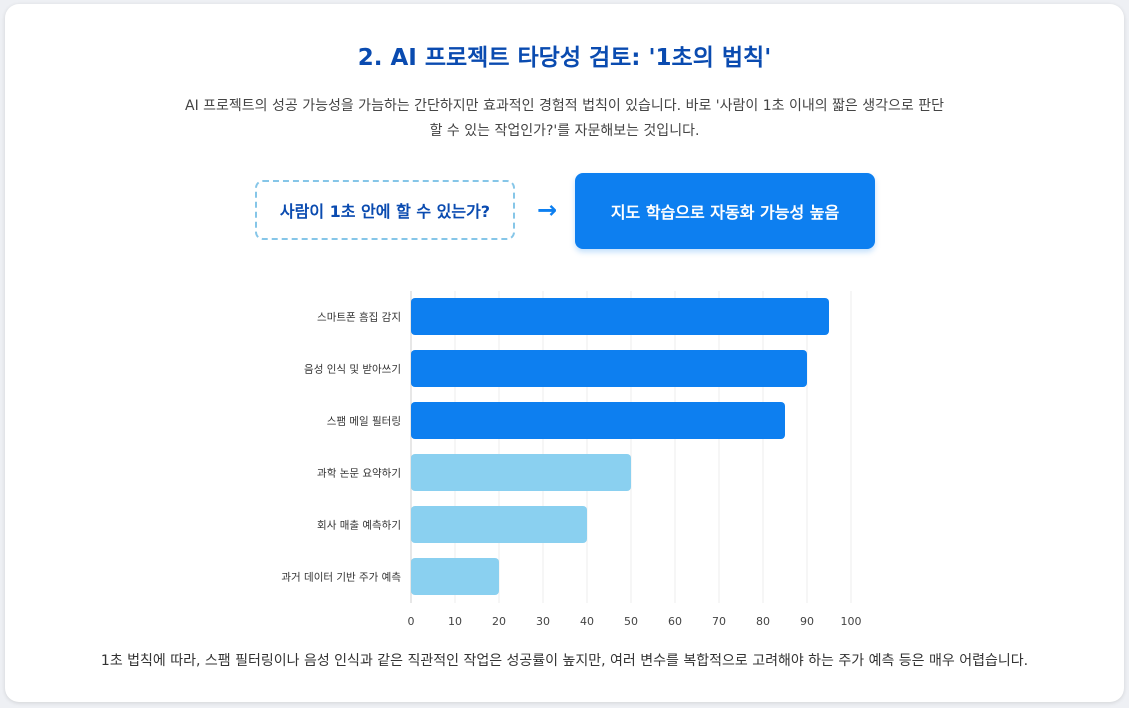 This screenshot has height=708, width=1129. Describe the element at coordinates (352, 370) in the screenshot. I see `category-label: 음성 인식 및 받아쓰기` at that location.